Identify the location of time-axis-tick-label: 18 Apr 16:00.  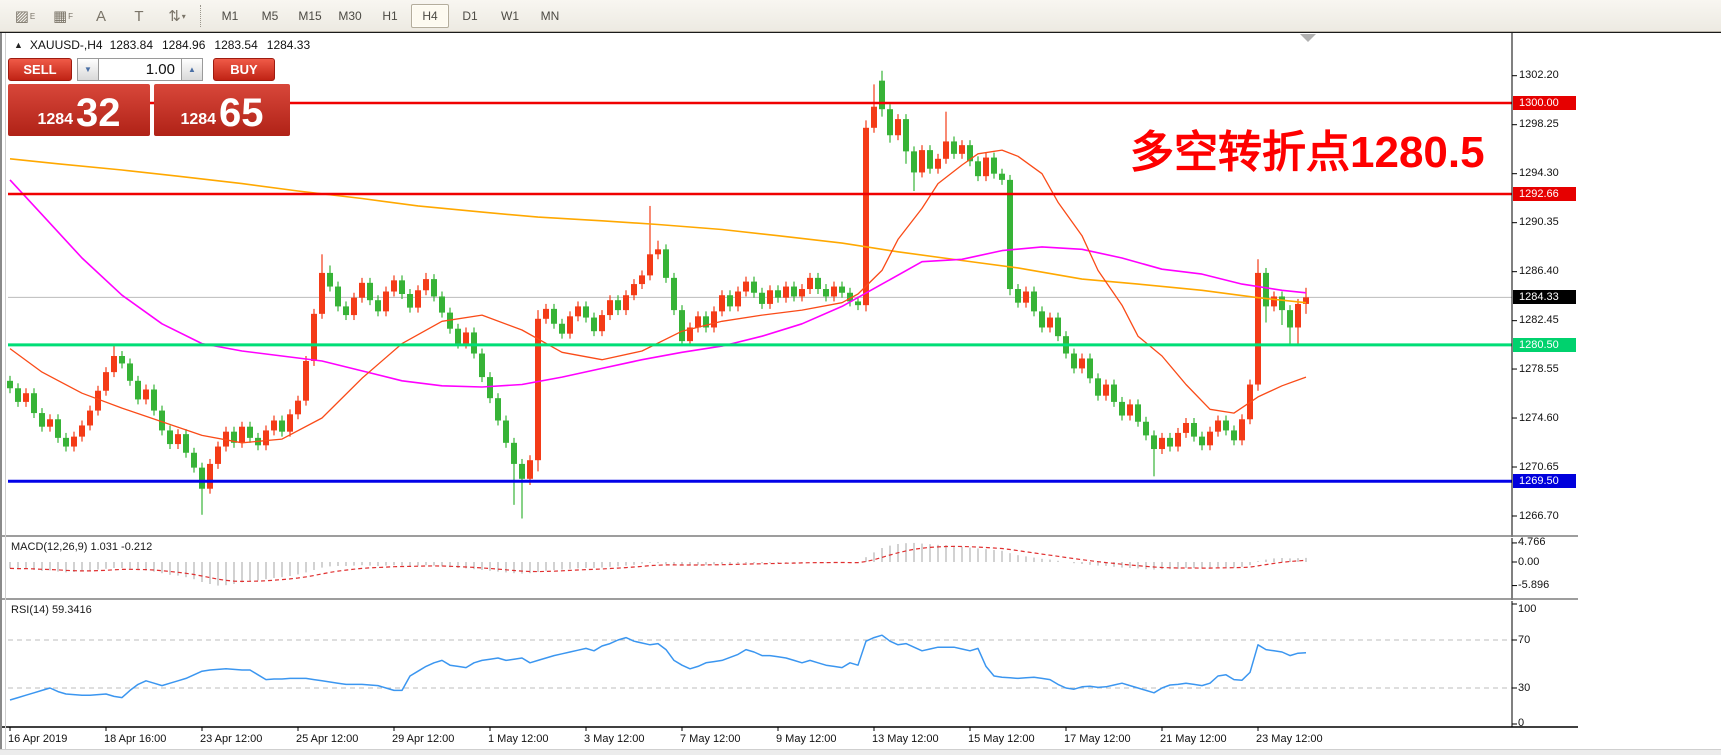
(135, 739).